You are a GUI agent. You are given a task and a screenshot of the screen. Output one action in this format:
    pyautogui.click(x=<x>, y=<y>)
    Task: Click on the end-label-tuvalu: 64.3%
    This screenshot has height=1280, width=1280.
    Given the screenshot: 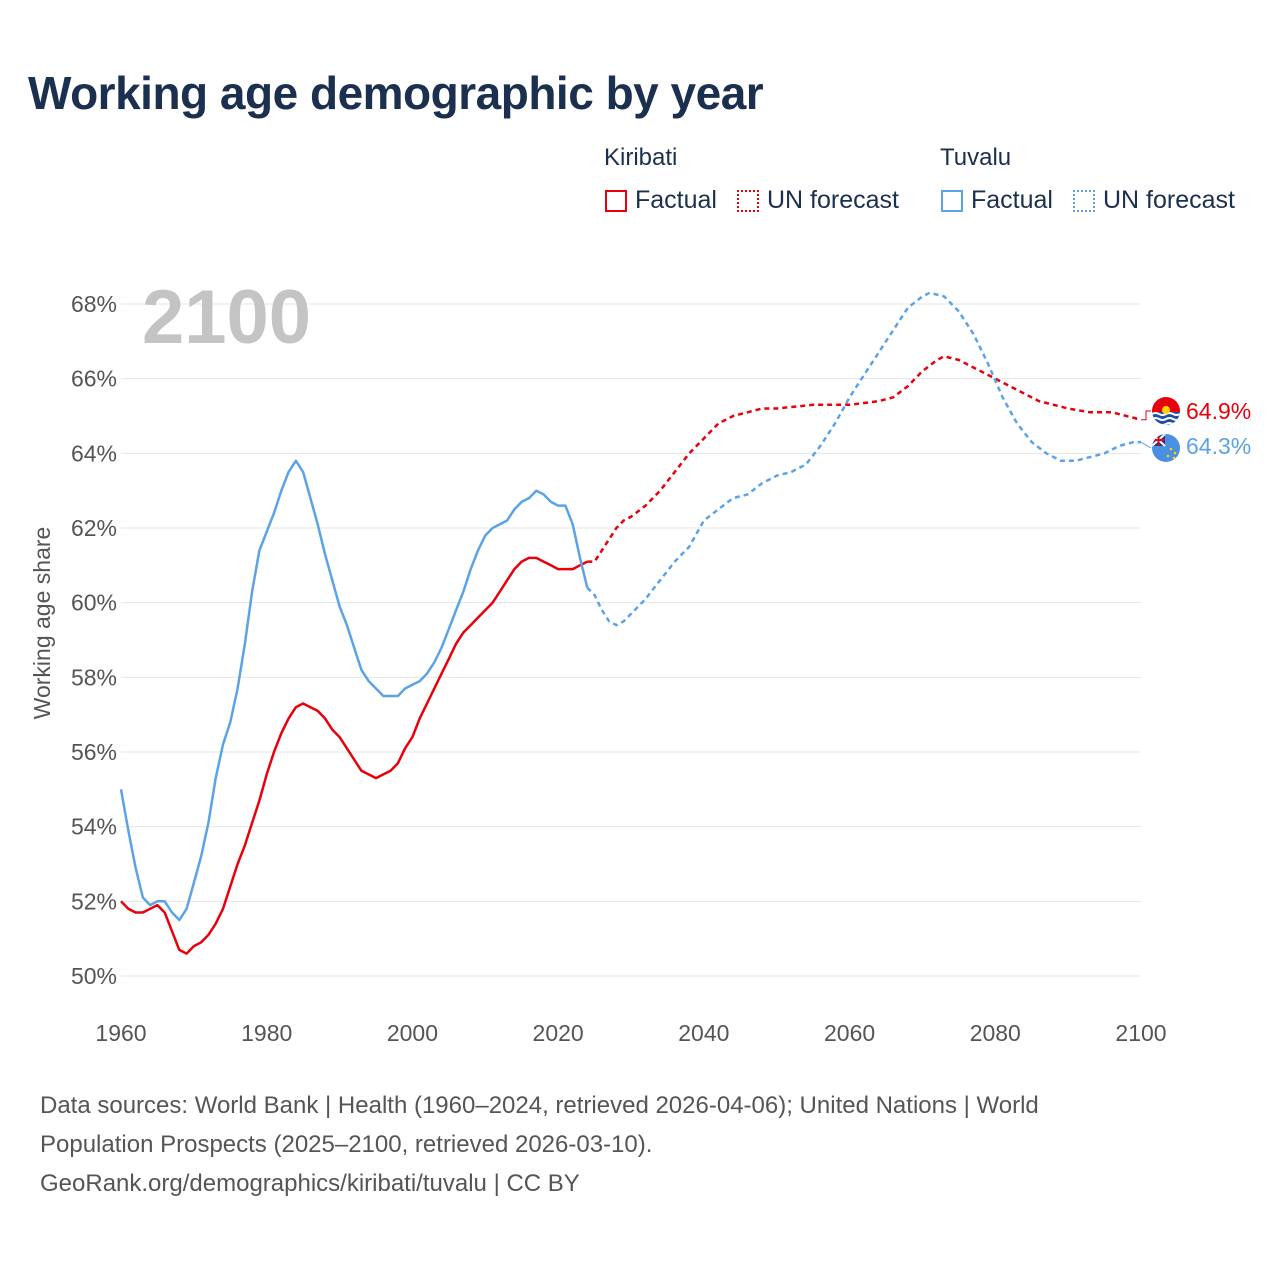 What is the action you would take?
    pyautogui.click(x=1218, y=446)
    